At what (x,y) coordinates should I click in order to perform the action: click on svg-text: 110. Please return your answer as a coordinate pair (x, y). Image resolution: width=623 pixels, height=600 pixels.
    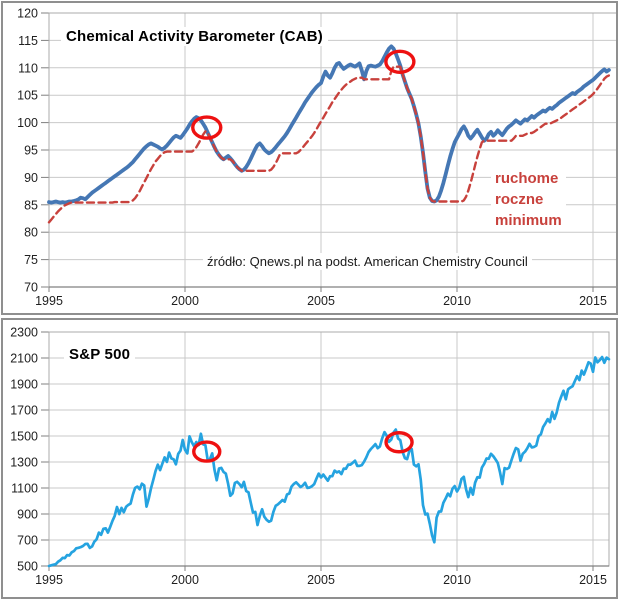
    Looking at the image, I should click on (28, 68).